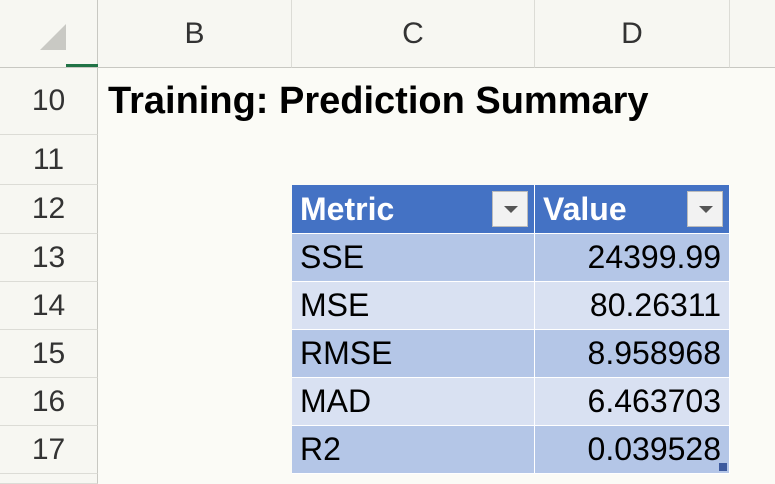 The height and width of the screenshot is (484, 775). What do you see at coordinates (413, 450) in the screenshot?
I see `metric-cell: R2` at bounding box center [413, 450].